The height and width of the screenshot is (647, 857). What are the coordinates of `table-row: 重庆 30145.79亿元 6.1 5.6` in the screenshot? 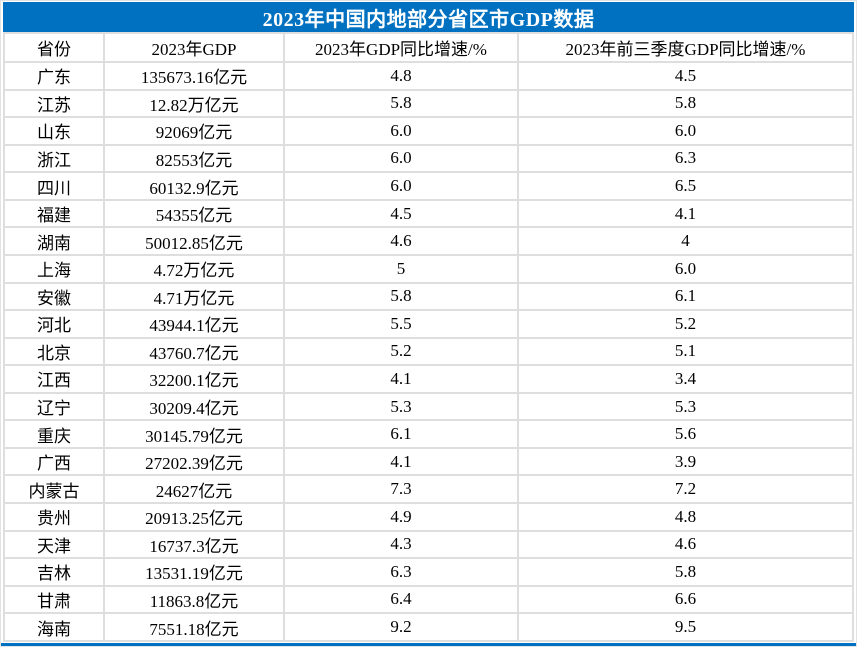 It's located at (428, 434).